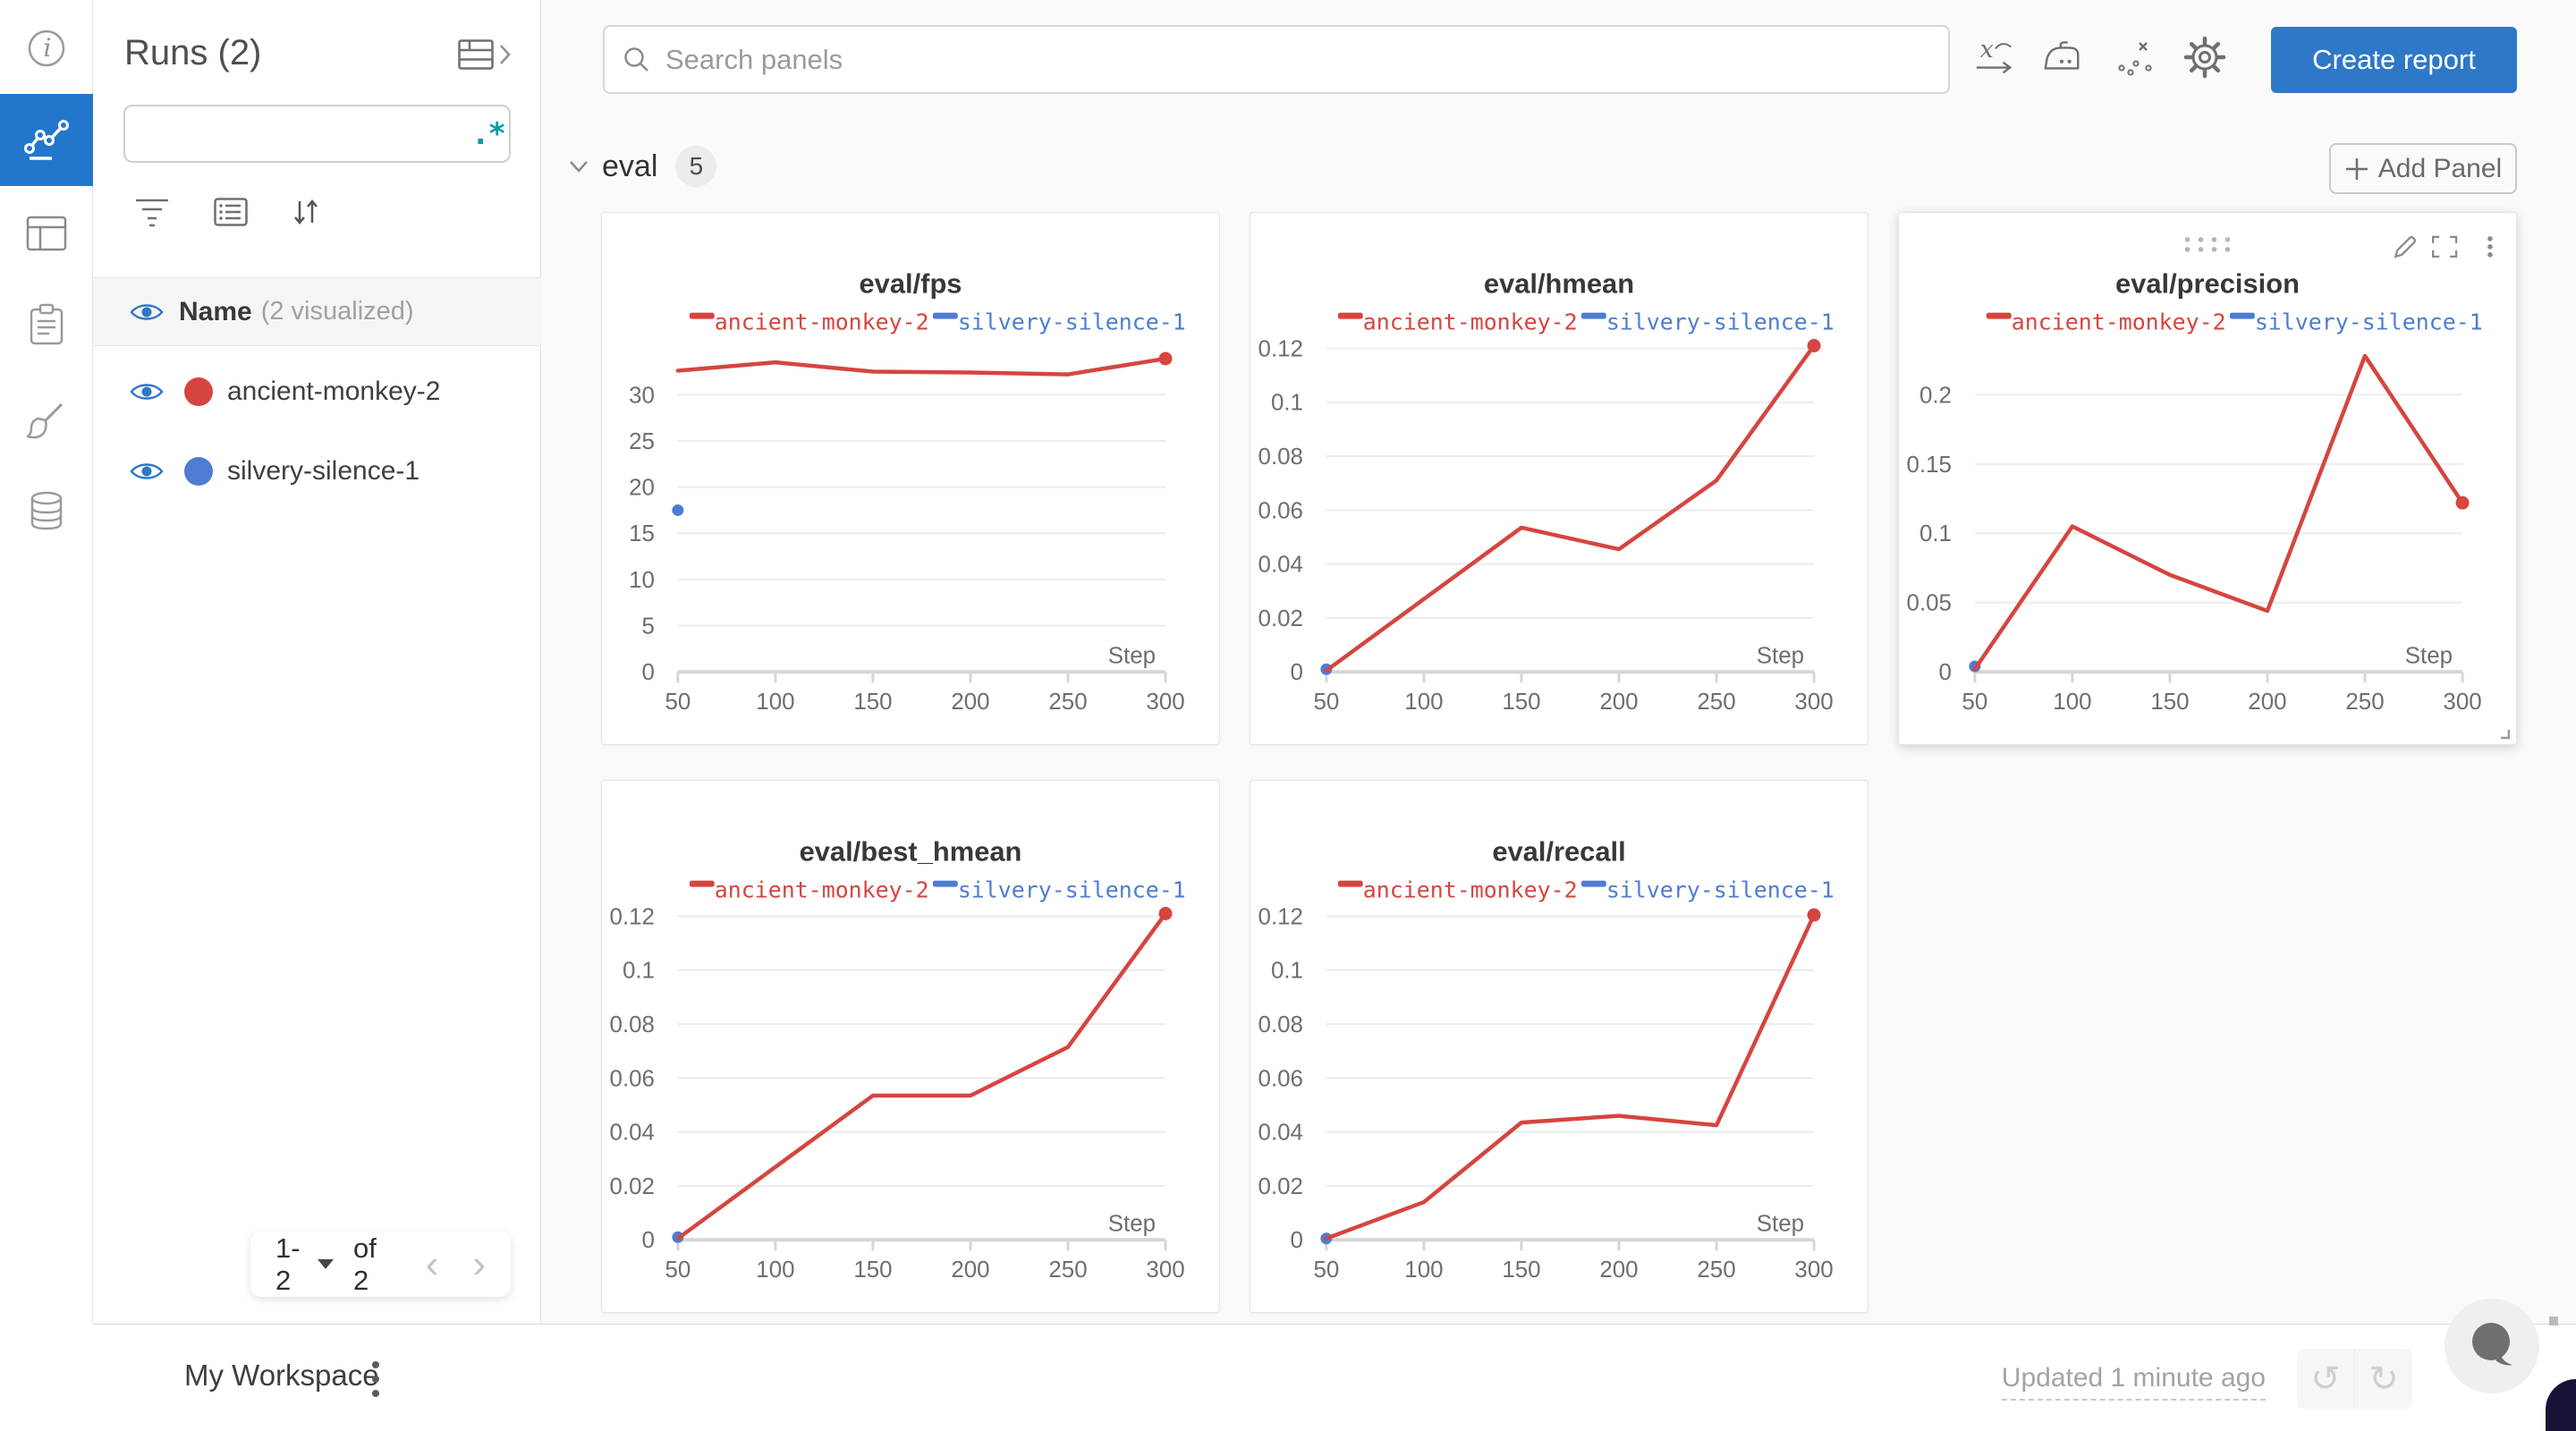 The image size is (2576, 1431). I want to click on x-axis-icon: x, so click(1994, 56).